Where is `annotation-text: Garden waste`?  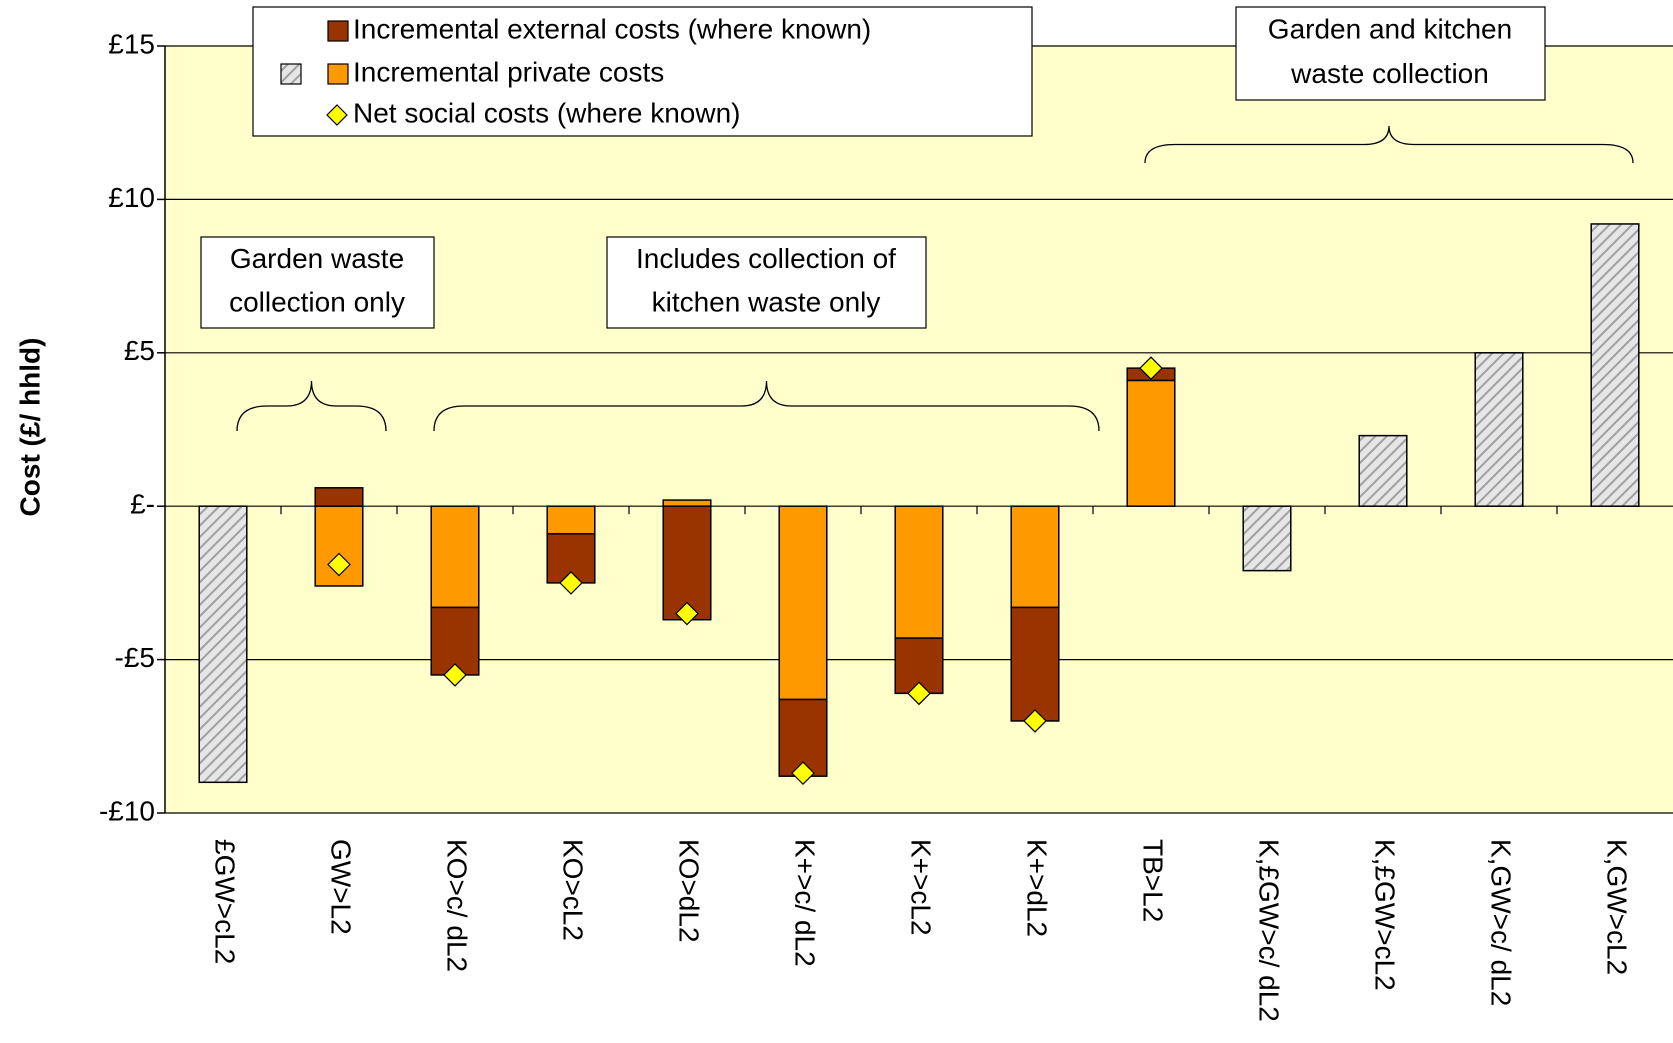 annotation-text: Garden waste is located at coordinates (317, 258).